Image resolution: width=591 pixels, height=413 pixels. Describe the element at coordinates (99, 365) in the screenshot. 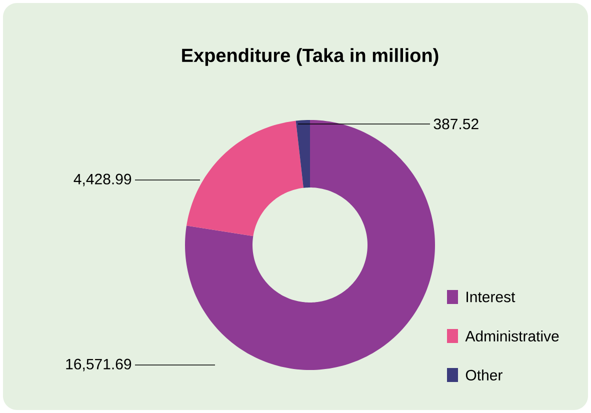

I see `data-label: 16,571.69` at that location.